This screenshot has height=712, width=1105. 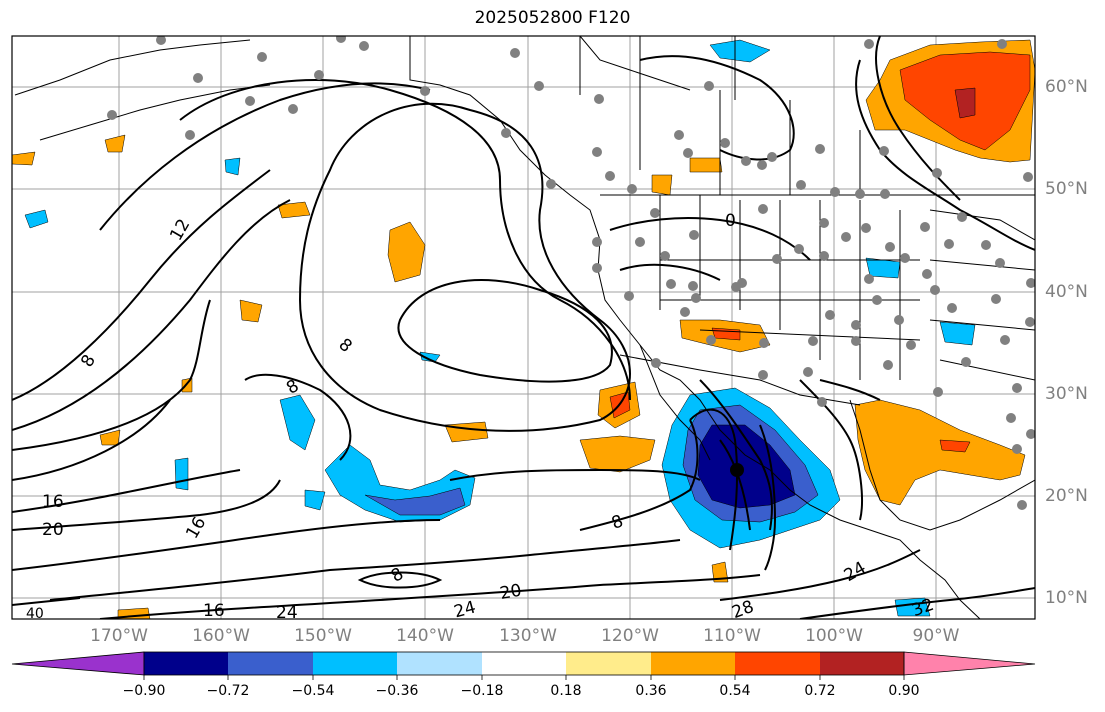 What do you see at coordinates (482, 691) in the screenshot?
I see `colorbar-tick-label: −0.18` at bounding box center [482, 691].